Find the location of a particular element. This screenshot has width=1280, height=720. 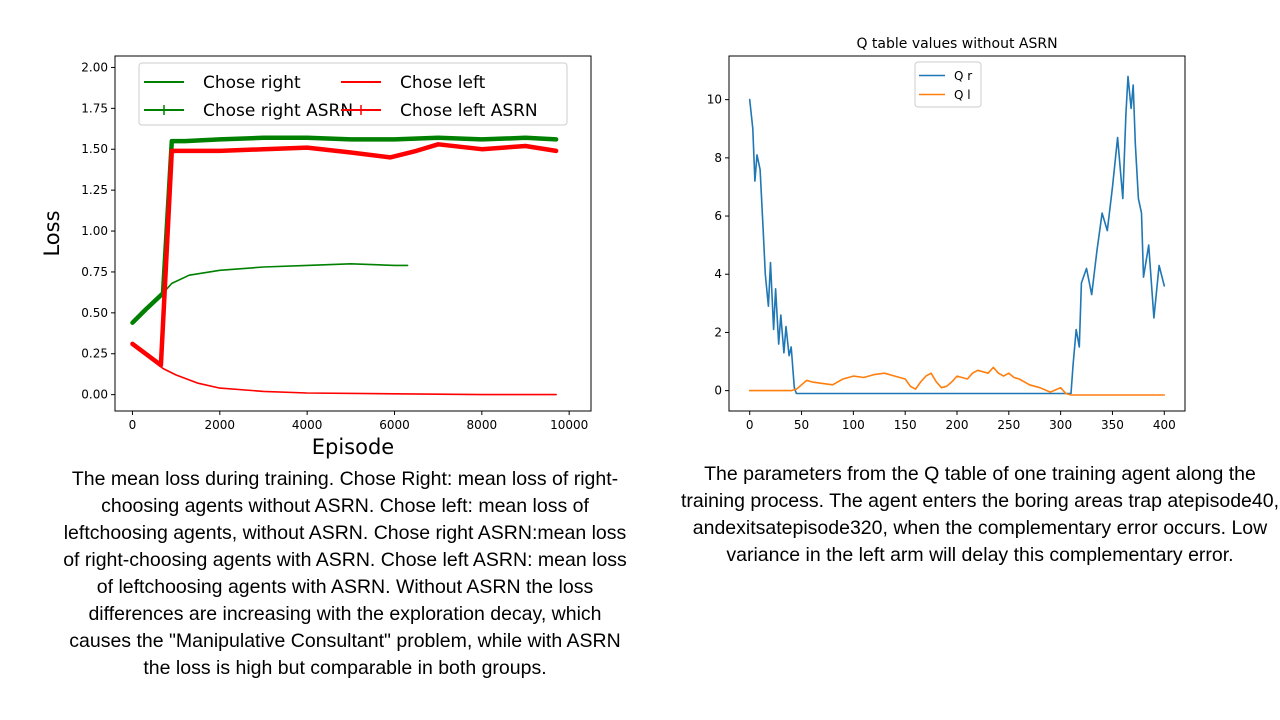

x-tick-label: 8000 is located at coordinates (482, 425).